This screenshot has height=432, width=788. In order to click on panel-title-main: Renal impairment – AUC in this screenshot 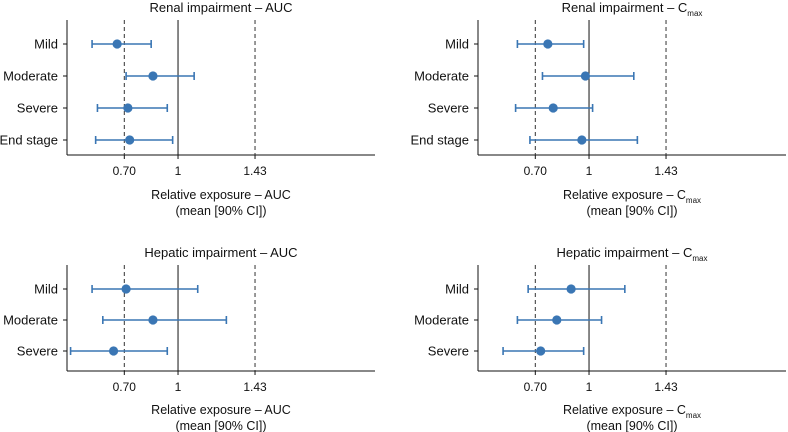, I will do `click(220, 7)`.